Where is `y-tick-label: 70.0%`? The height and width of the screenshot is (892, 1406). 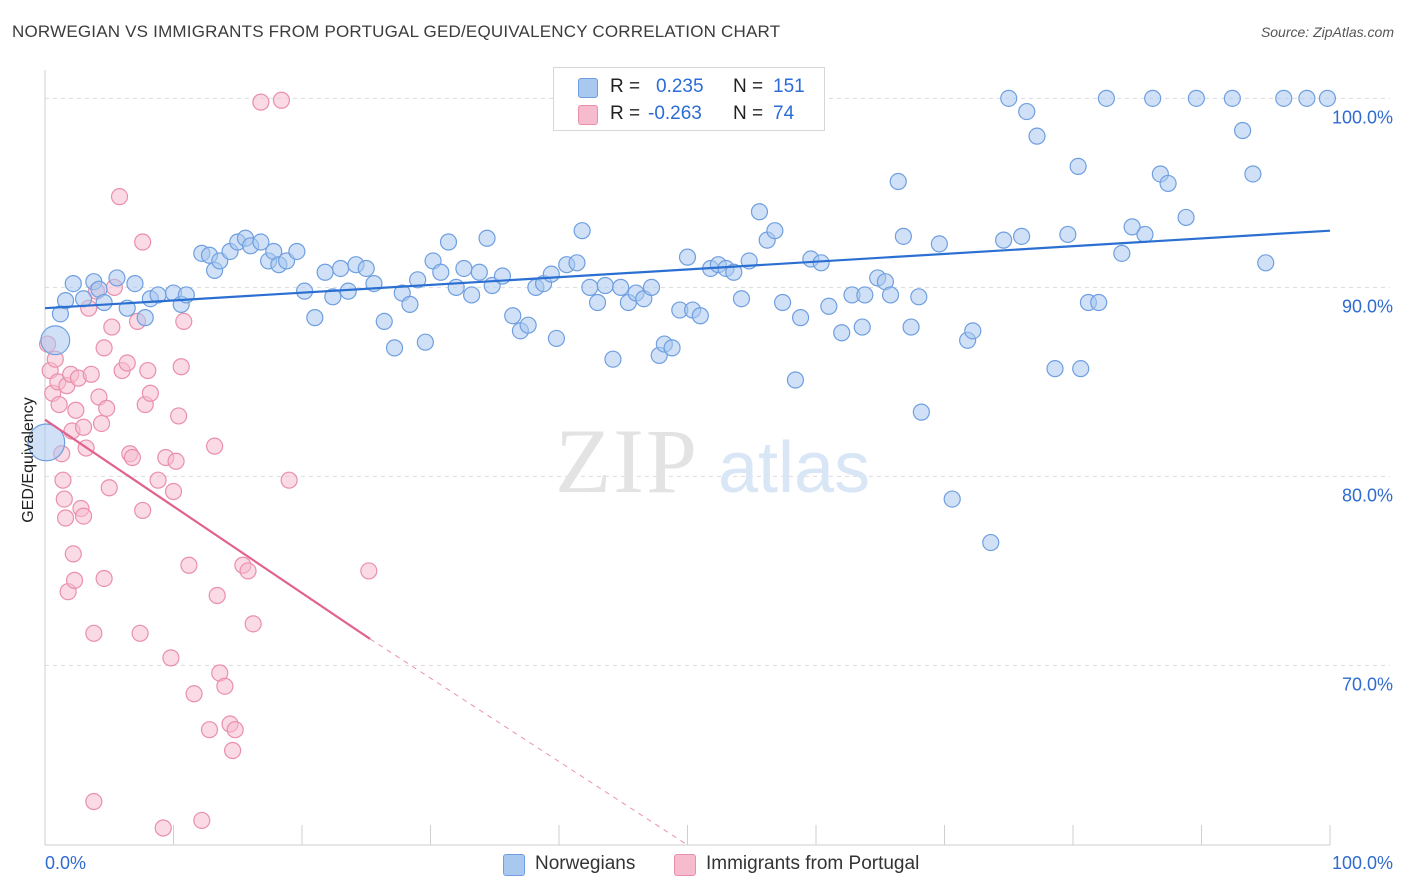 y-tick-label: 70.0% is located at coordinates (1367, 684).